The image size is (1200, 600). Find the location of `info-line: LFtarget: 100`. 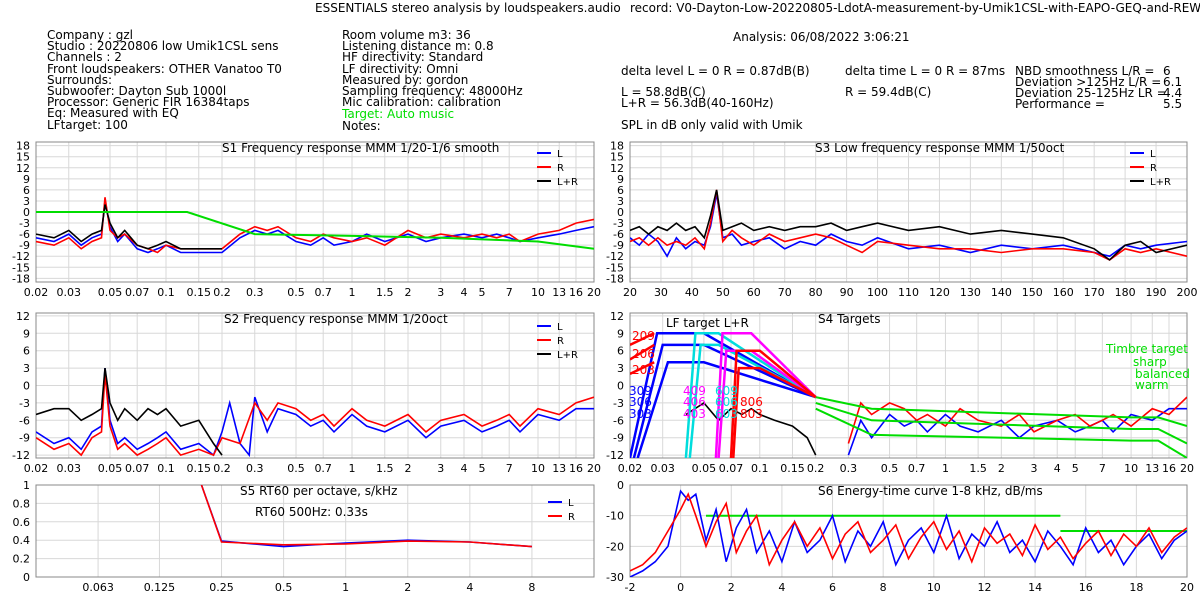

info-line: LFtarget: 100 is located at coordinates (87, 124).